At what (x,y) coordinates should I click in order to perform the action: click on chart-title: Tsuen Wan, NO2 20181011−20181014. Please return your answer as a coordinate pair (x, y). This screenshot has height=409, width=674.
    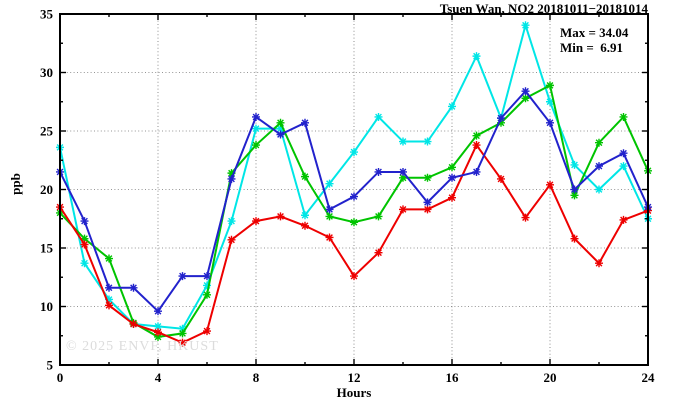
    Looking at the image, I should click on (543, 8).